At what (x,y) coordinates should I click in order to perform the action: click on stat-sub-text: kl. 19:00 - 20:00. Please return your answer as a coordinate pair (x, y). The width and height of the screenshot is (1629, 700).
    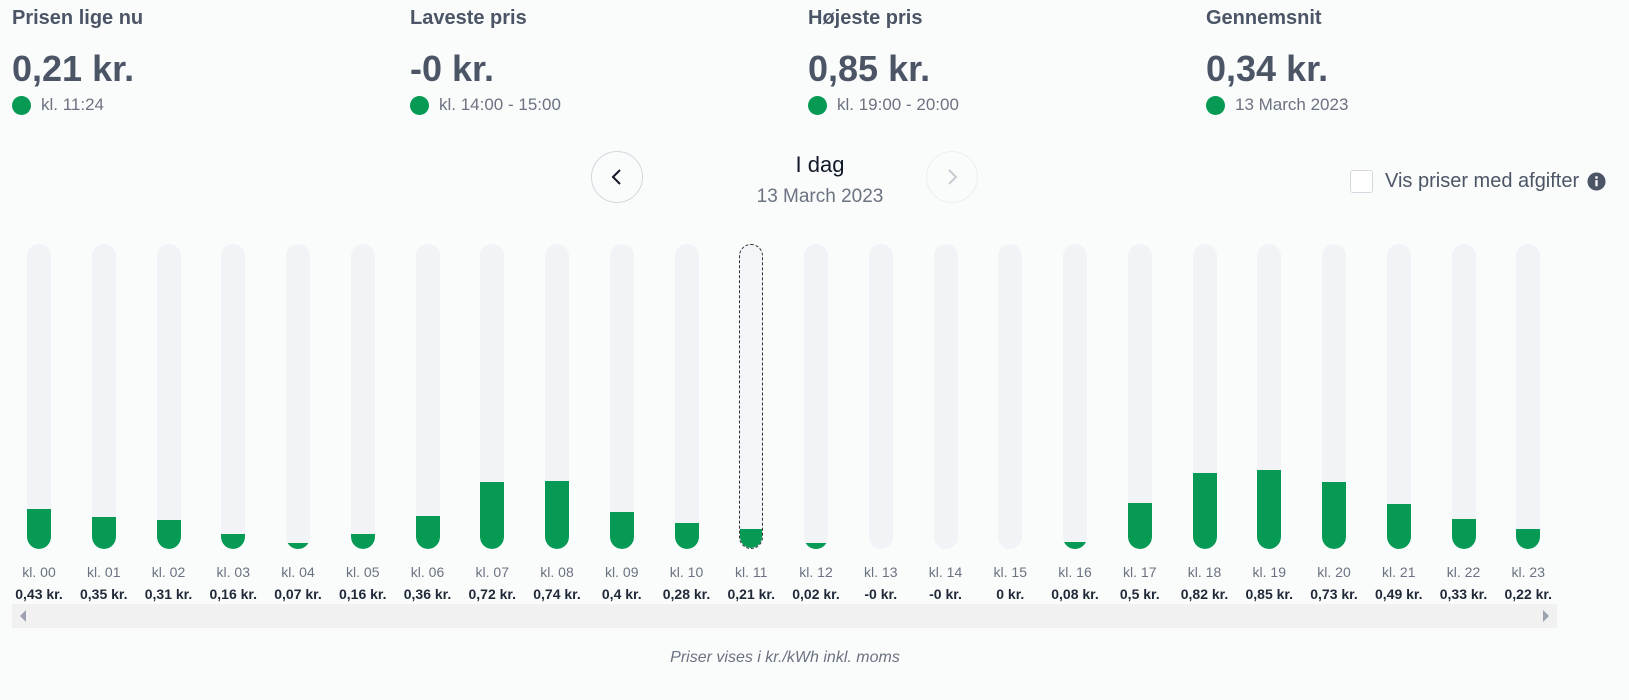
    Looking at the image, I should click on (898, 104).